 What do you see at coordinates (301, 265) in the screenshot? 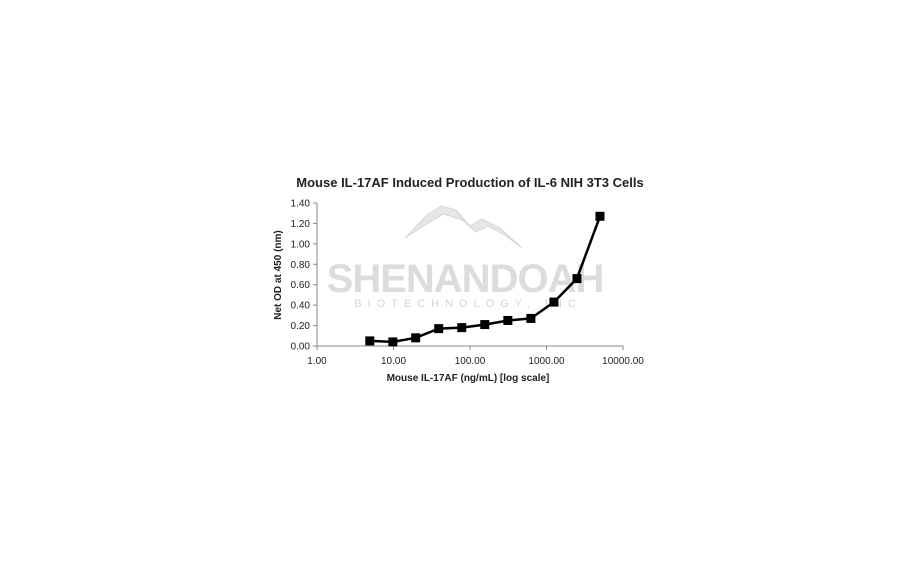
I see `y-tick-label: 0.80` at bounding box center [301, 265].